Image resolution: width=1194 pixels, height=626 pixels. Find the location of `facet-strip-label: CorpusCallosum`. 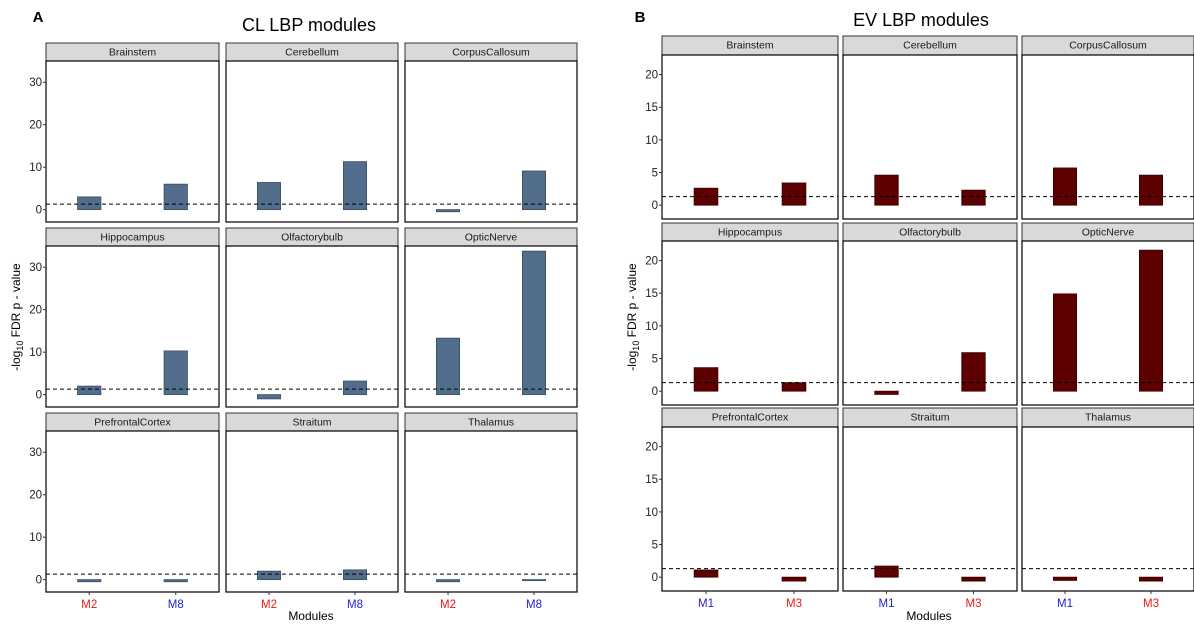

facet-strip-label: CorpusCallosum is located at coordinates (491, 53).